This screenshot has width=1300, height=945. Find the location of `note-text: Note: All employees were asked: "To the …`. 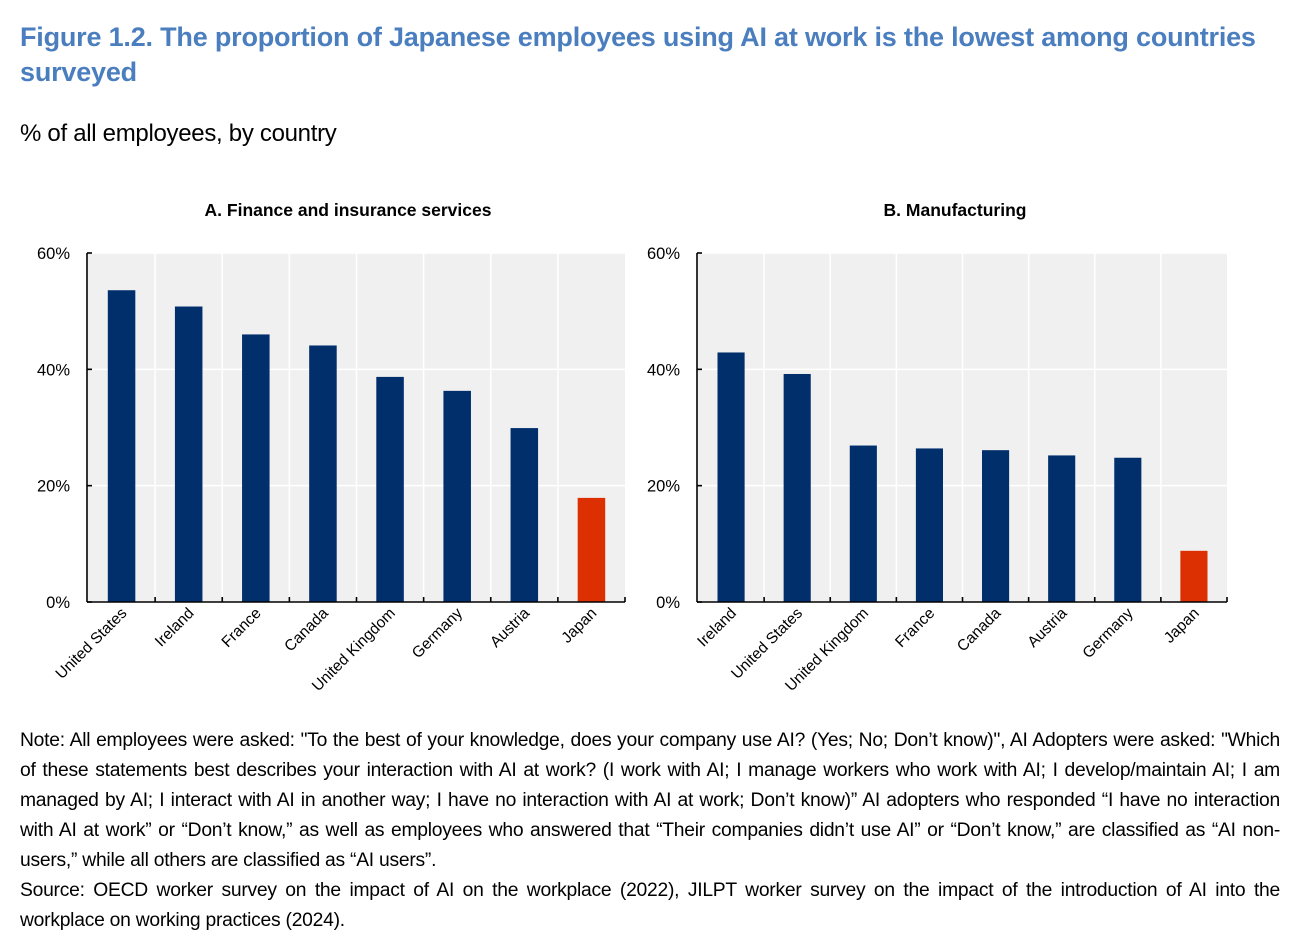

note-text: Note: All employees were asked: "To the … is located at coordinates (650, 800).